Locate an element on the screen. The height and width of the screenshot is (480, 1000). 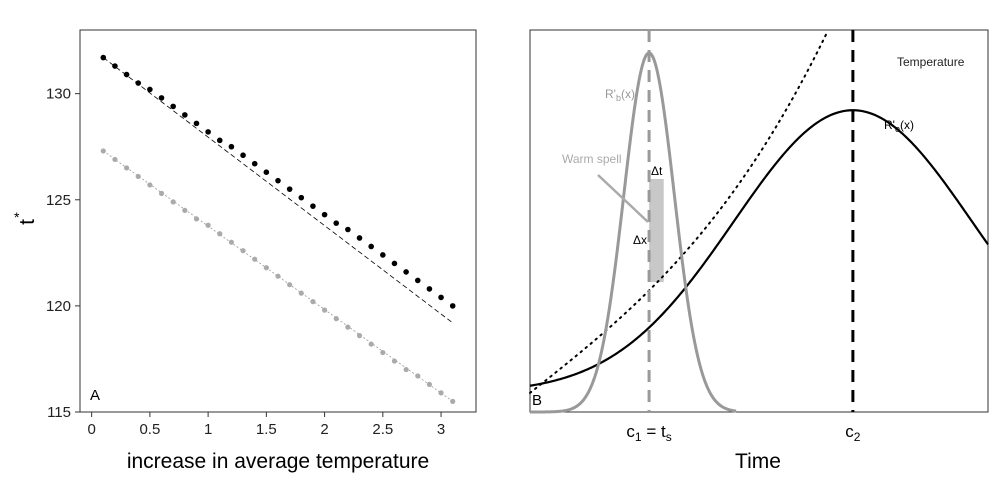
re-label: R'e(x) is located at coordinates (899, 126).